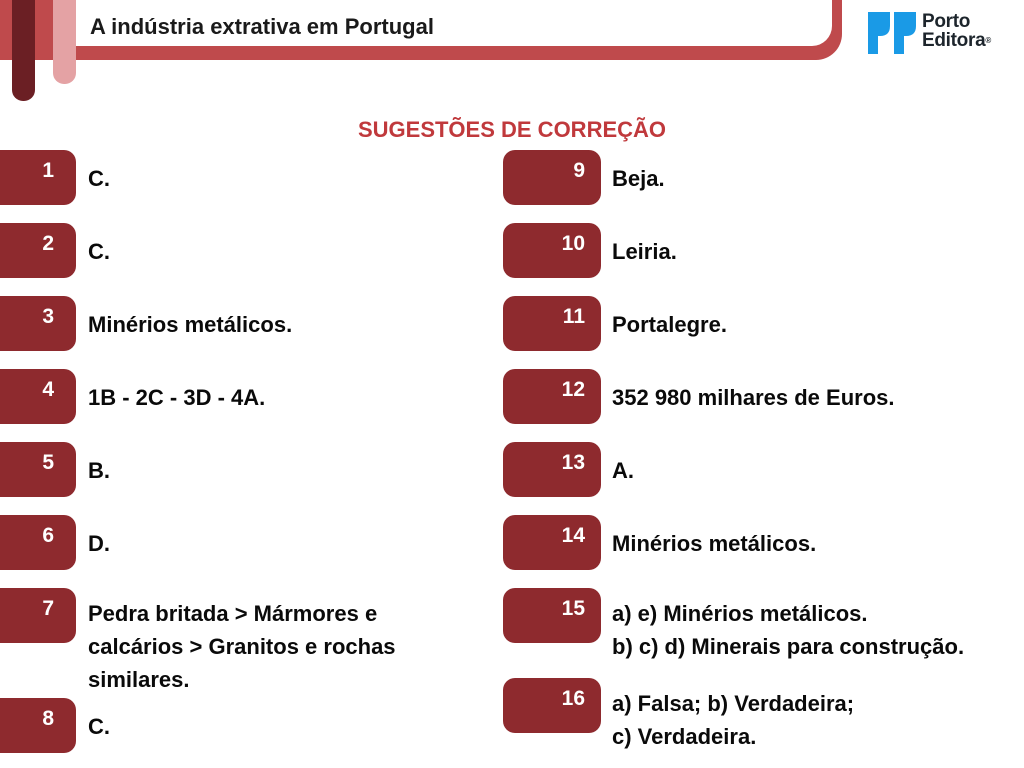 The image size is (1024, 768). Describe the element at coordinates (48, 316) in the screenshot. I see `question-number: 3` at that location.